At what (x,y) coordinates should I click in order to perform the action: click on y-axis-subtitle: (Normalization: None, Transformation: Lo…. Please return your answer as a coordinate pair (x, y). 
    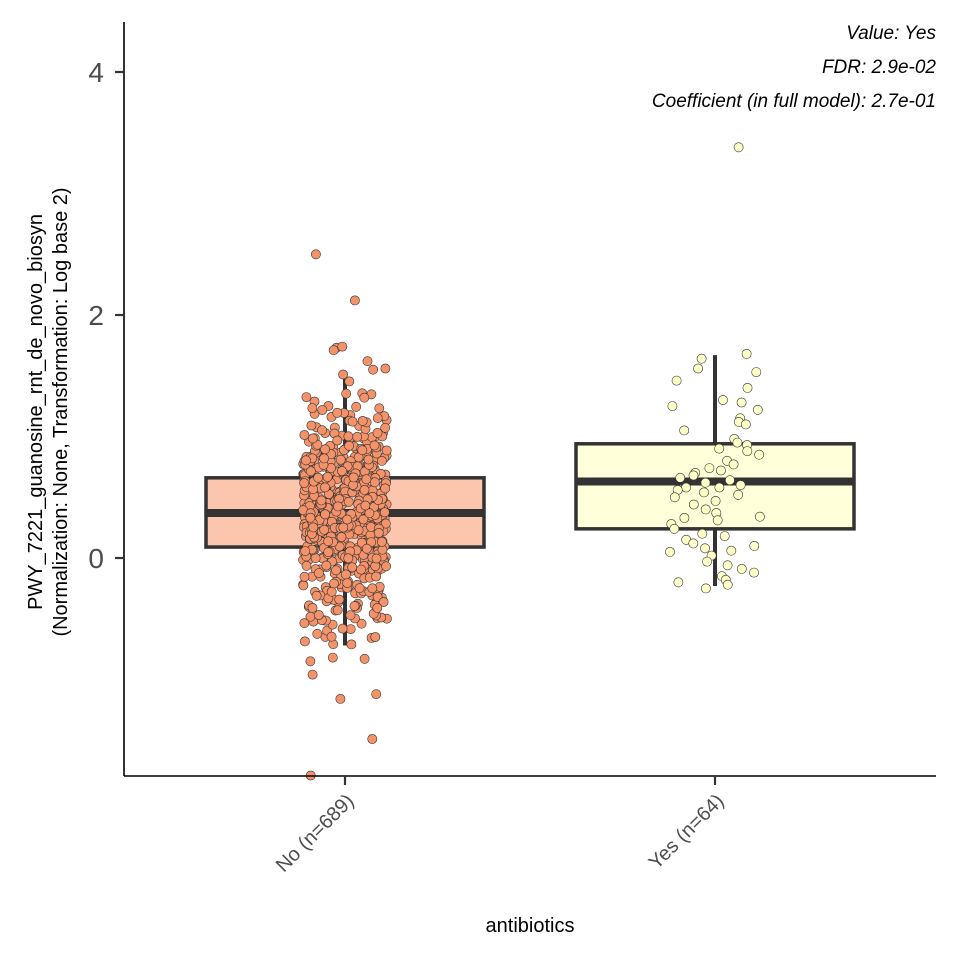
    Looking at the image, I should click on (61, 411).